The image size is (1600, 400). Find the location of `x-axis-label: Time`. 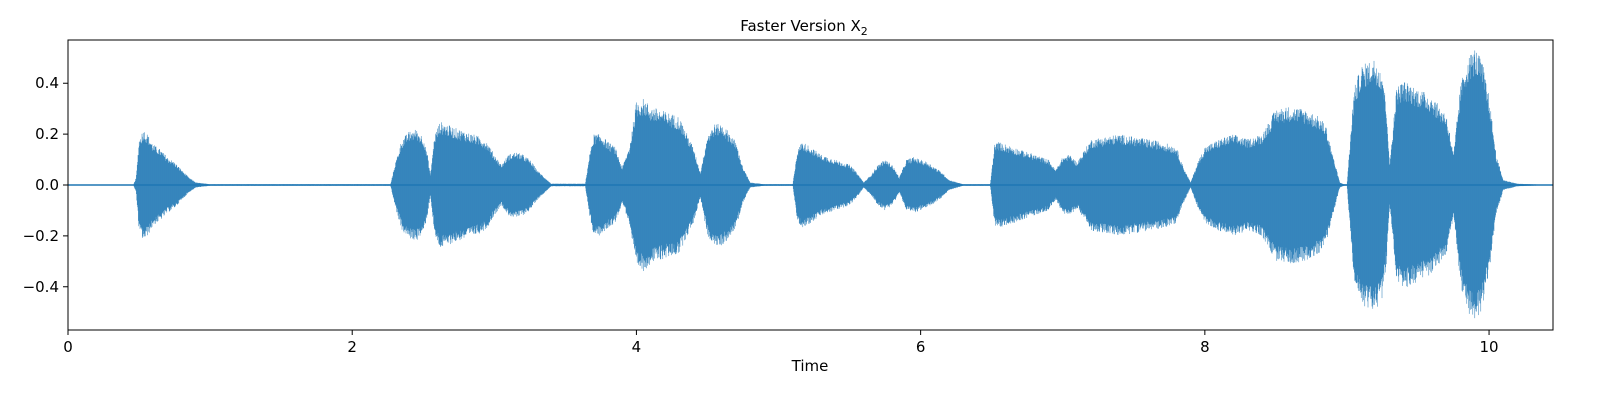

x-axis-label: Time is located at coordinates (810, 366).